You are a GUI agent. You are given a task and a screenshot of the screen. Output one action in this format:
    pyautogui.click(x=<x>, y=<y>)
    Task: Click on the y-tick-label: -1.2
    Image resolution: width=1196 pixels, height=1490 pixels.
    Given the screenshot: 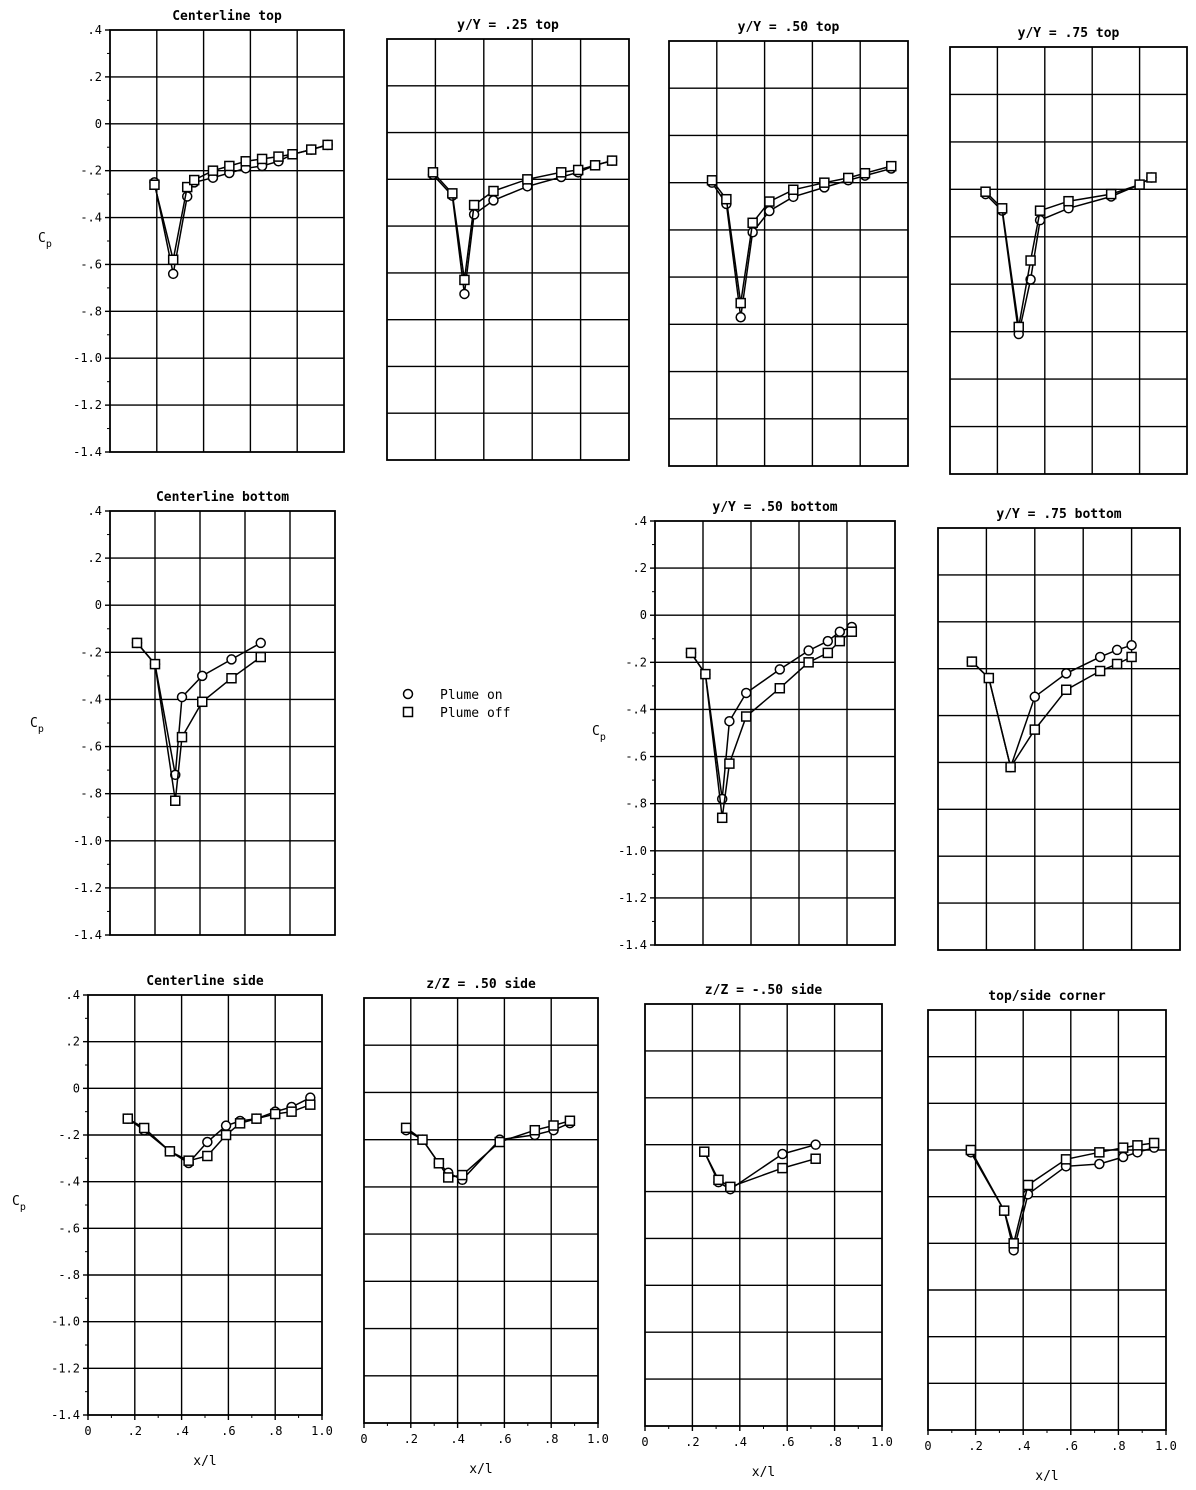 What is the action you would take?
    pyautogui.click(x=632, y=898)
    